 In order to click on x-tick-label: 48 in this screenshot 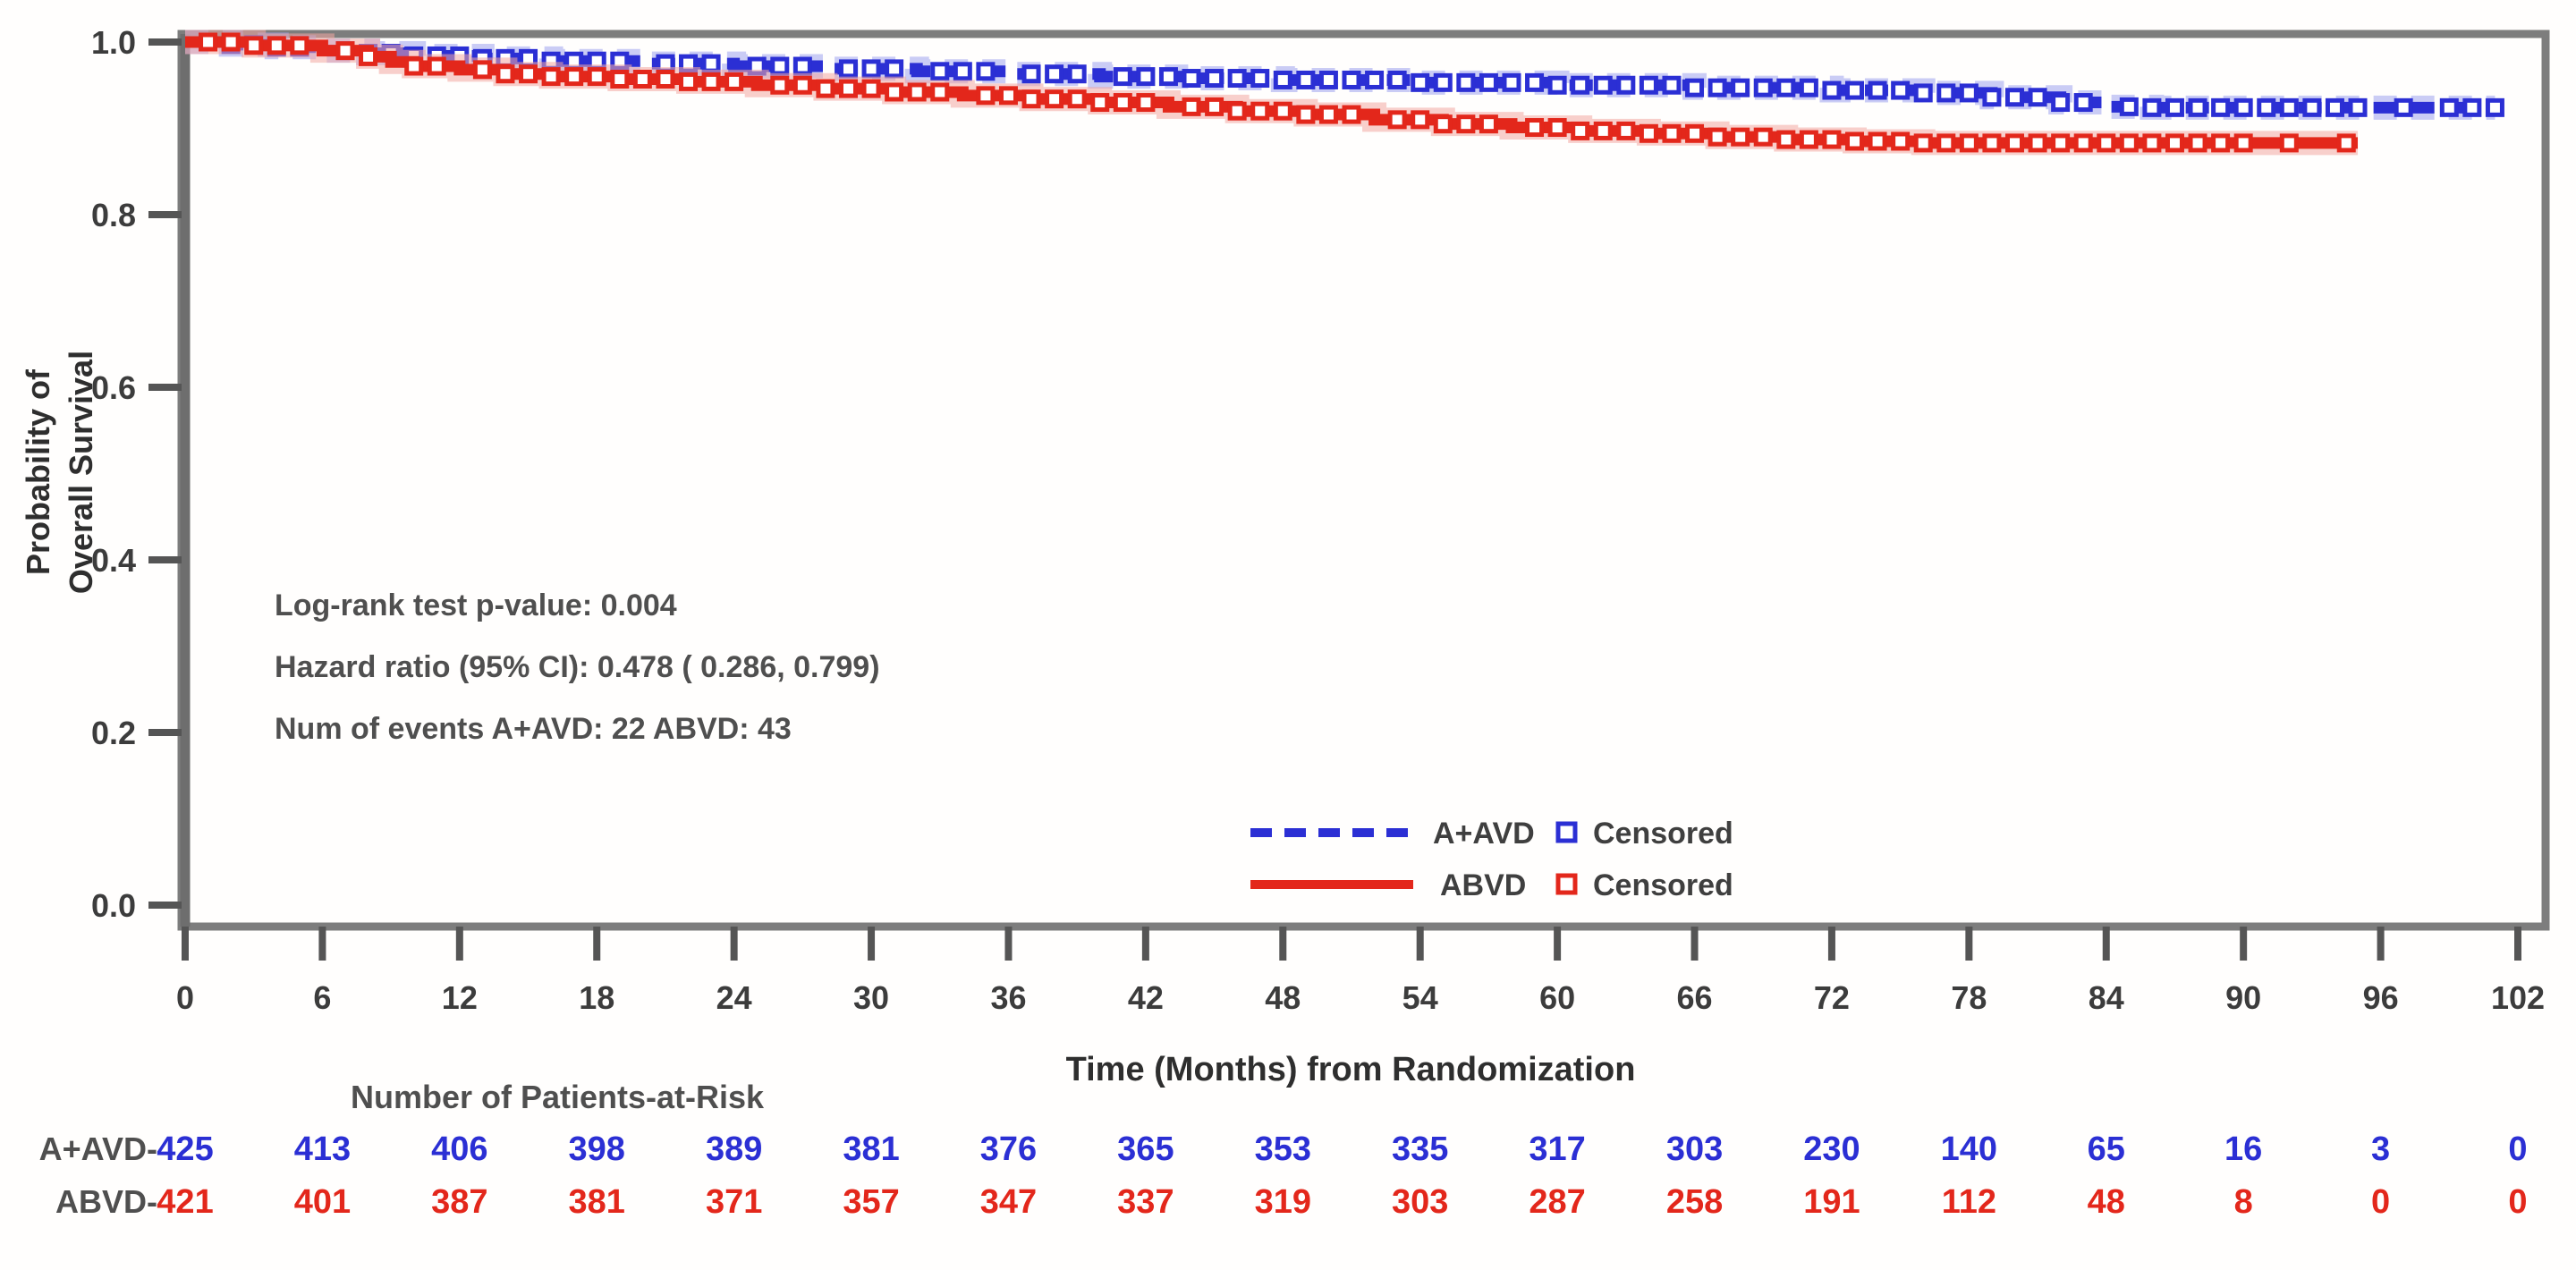, I will do `click(1283, 997)`.